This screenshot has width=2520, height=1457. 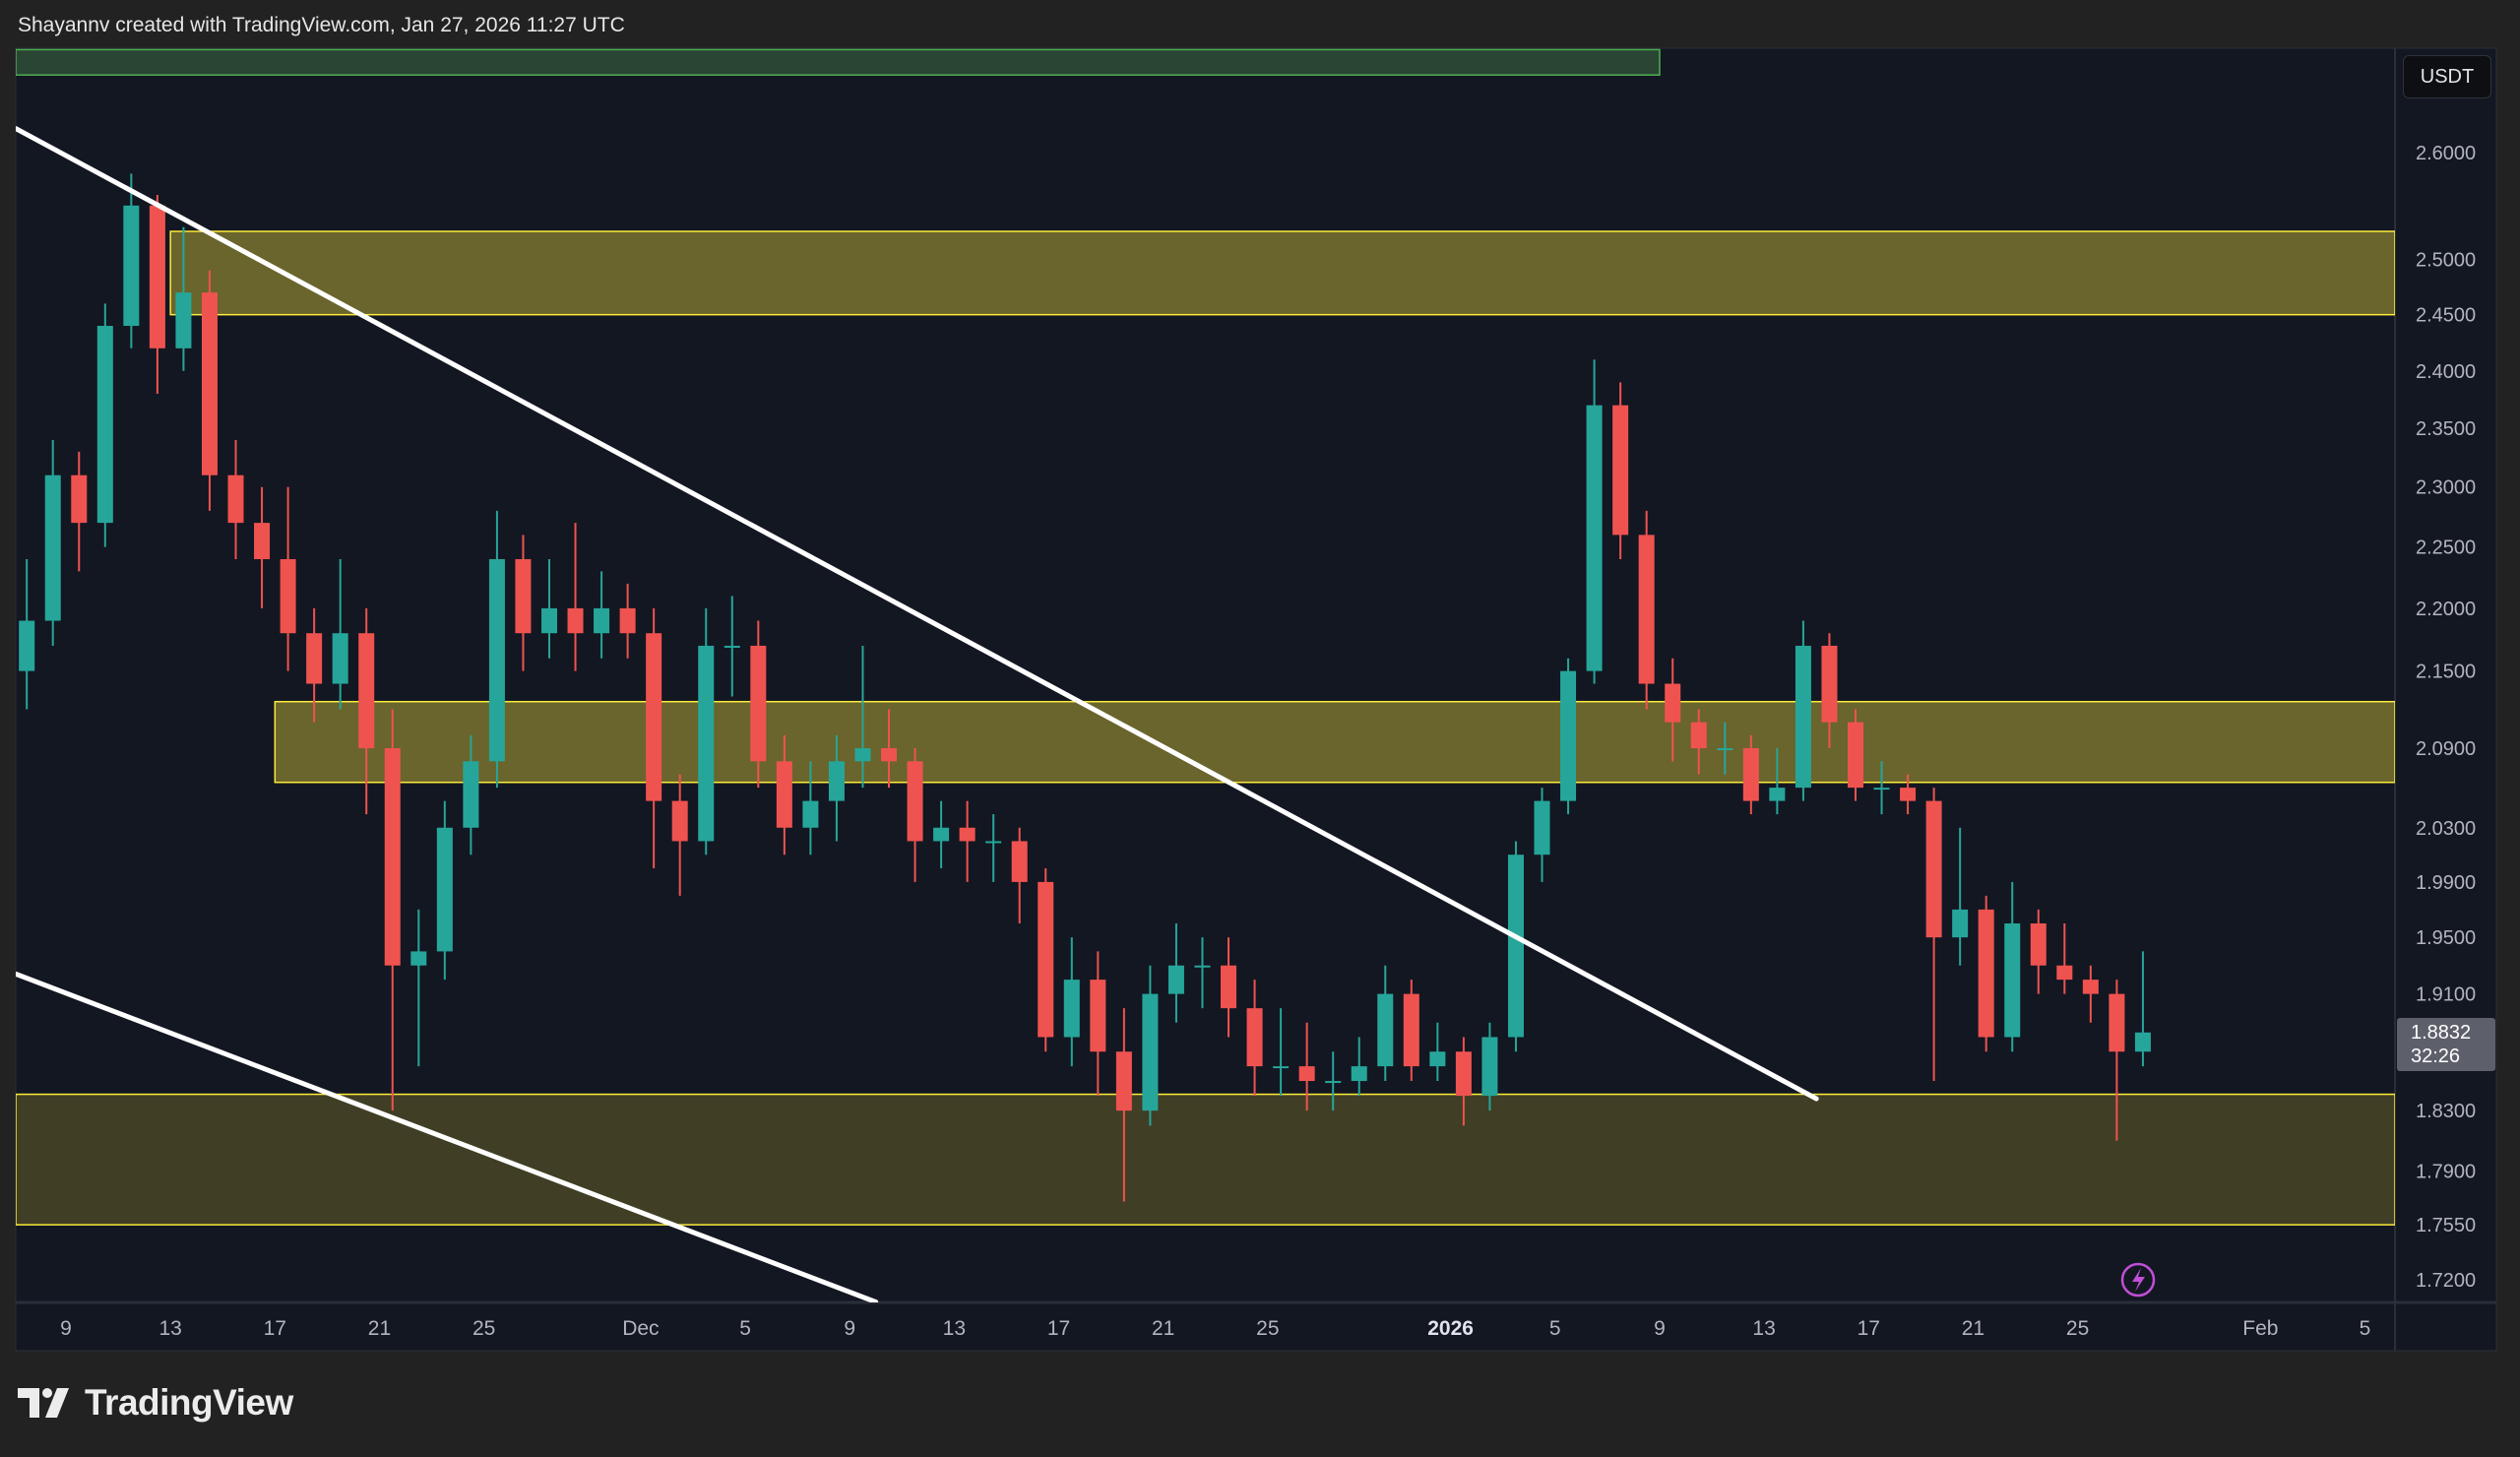 I want to click on supply-zone, so click(x=1282, y=273).